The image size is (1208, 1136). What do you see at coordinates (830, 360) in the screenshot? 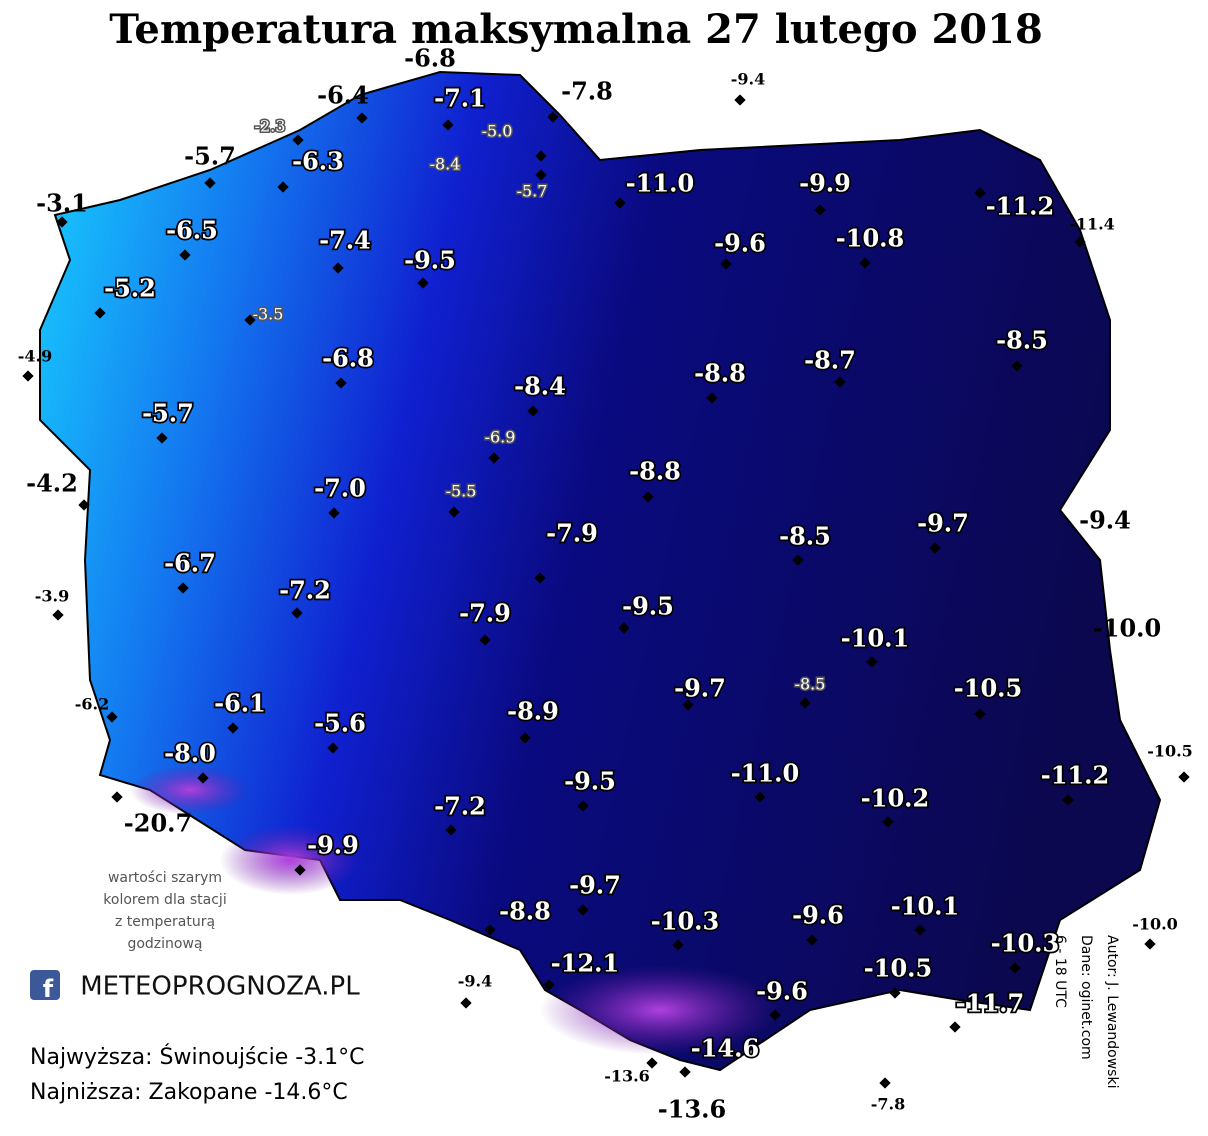
I see `station-label: -8.7` at bounding box center [830, 360].